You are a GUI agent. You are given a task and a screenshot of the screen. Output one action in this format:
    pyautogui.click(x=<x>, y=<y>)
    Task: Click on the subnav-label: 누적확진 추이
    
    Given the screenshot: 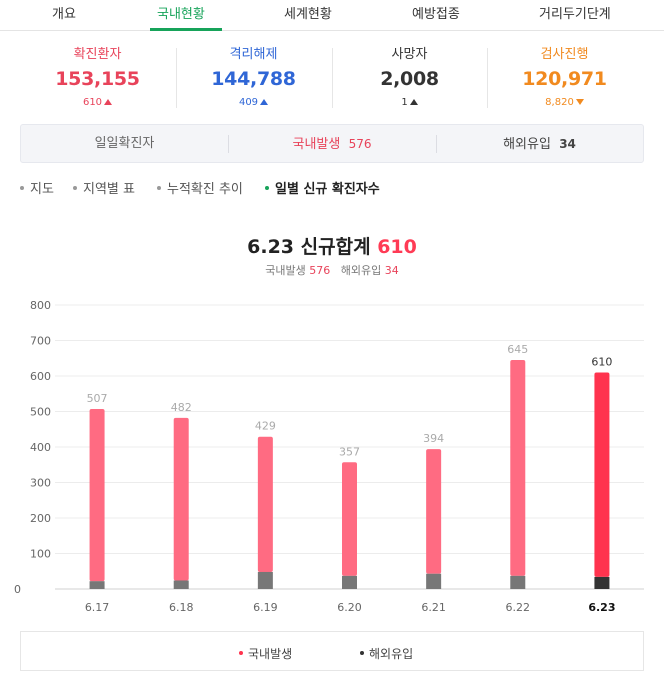 What is the action you would take?
    pyautogui.click(x=205, y=189)
    